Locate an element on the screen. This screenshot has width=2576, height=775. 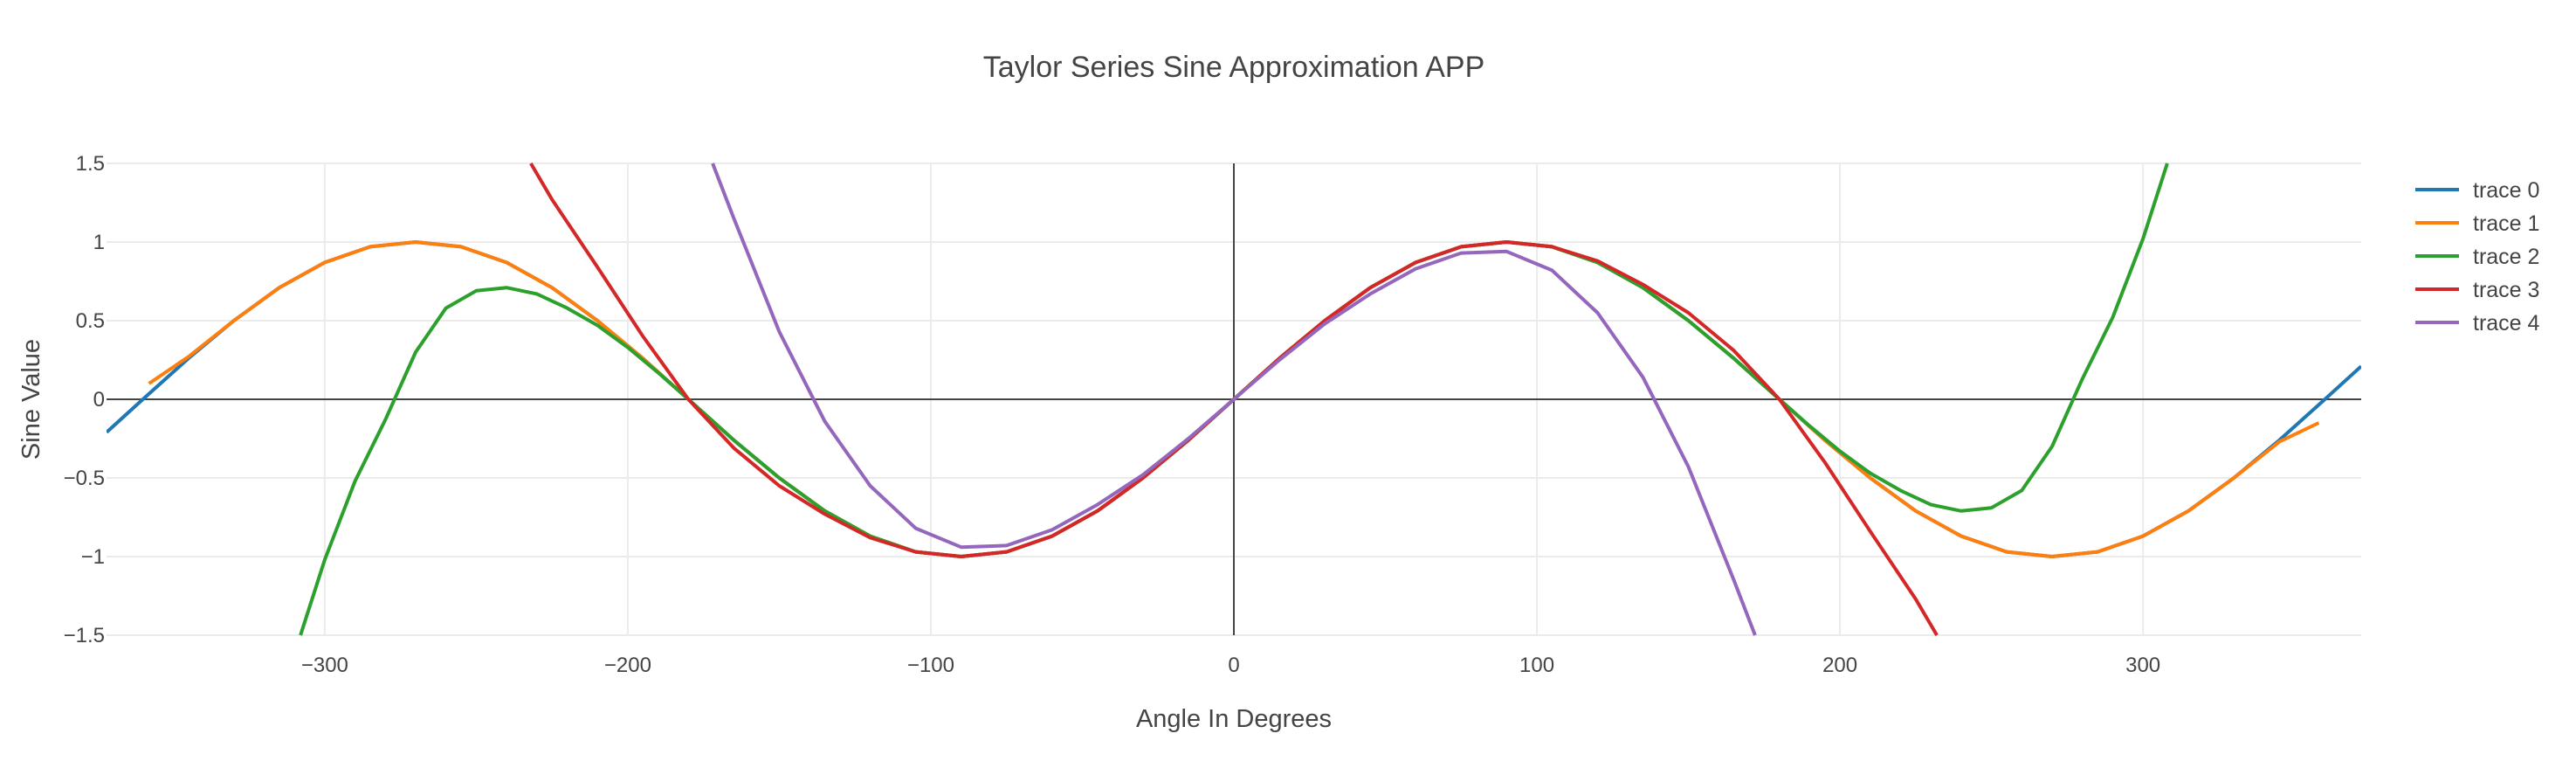
legend-label-0: trace 0 is located at coordinates (2506, 190).